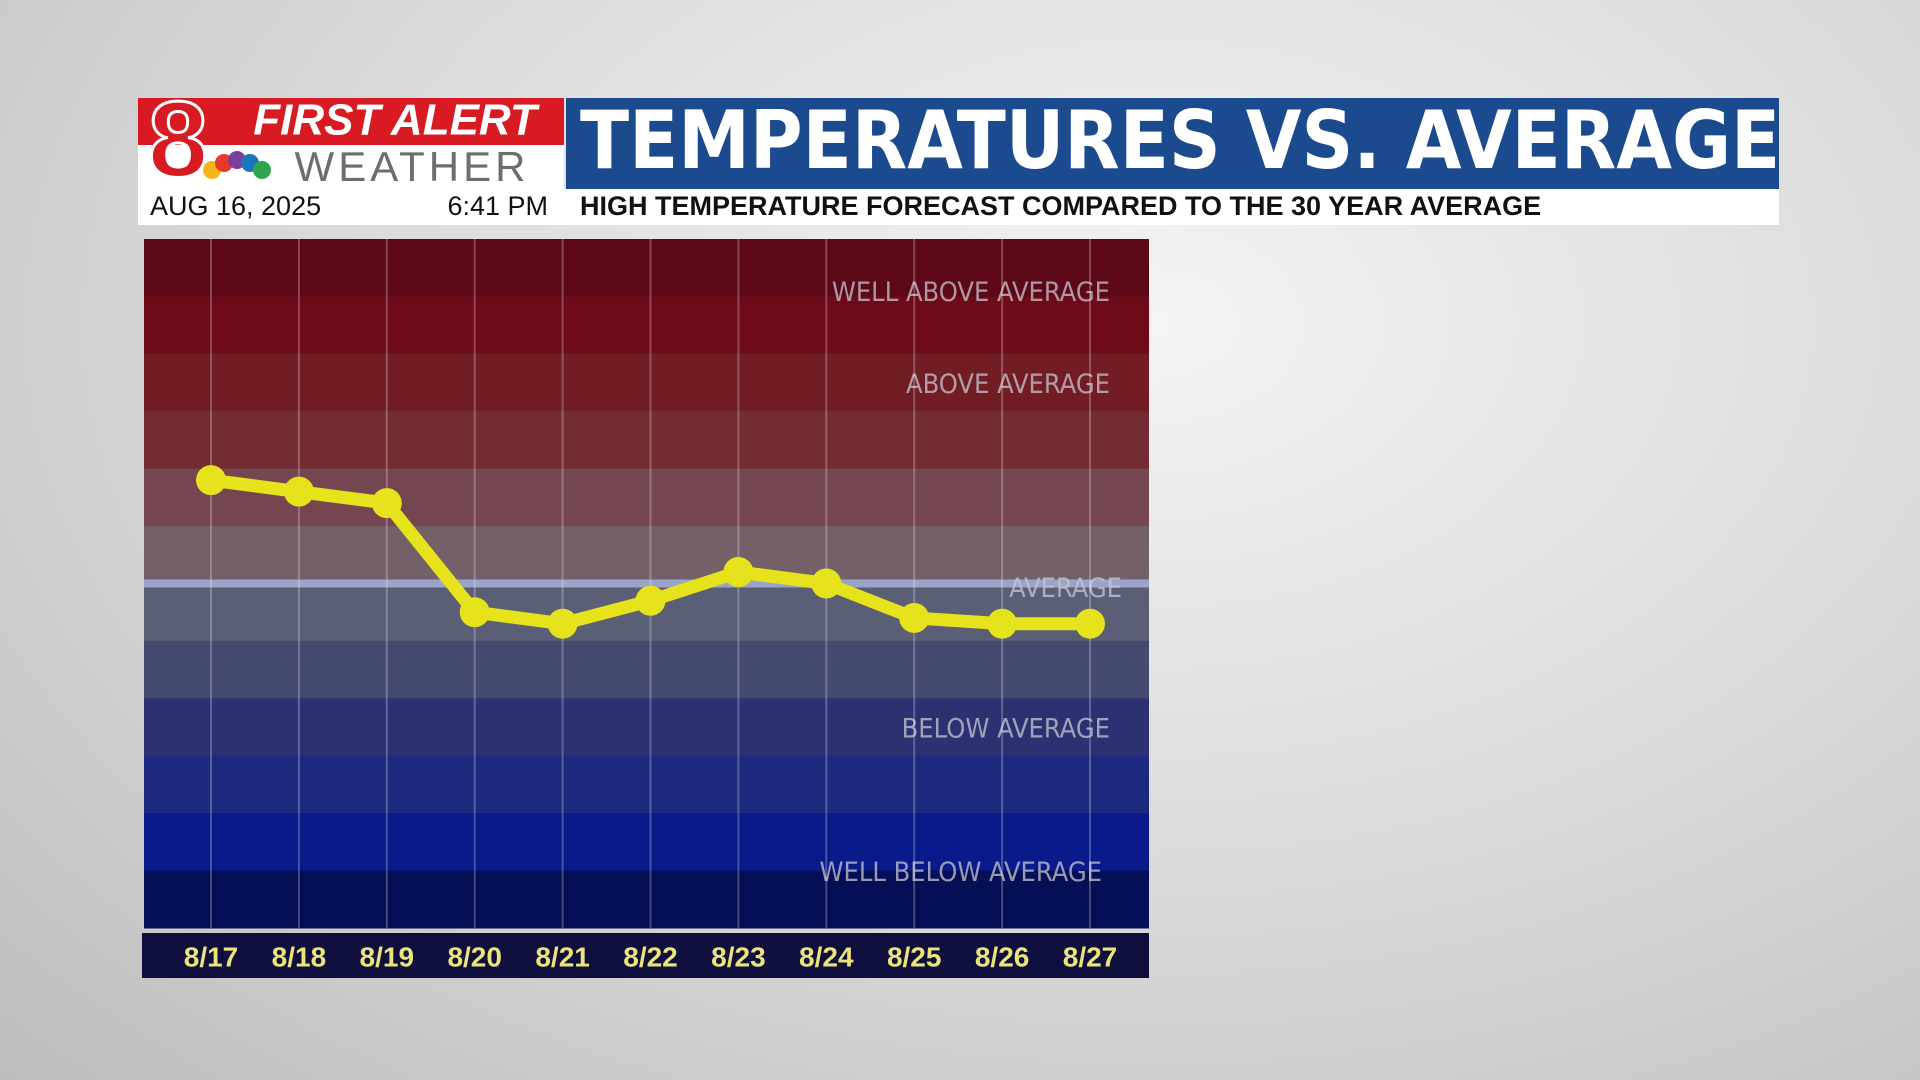  What do you see at coordinates (562, 956) in the screenshot?
I see `x-tick-label: 8/21` at bounding box center [562, 956].